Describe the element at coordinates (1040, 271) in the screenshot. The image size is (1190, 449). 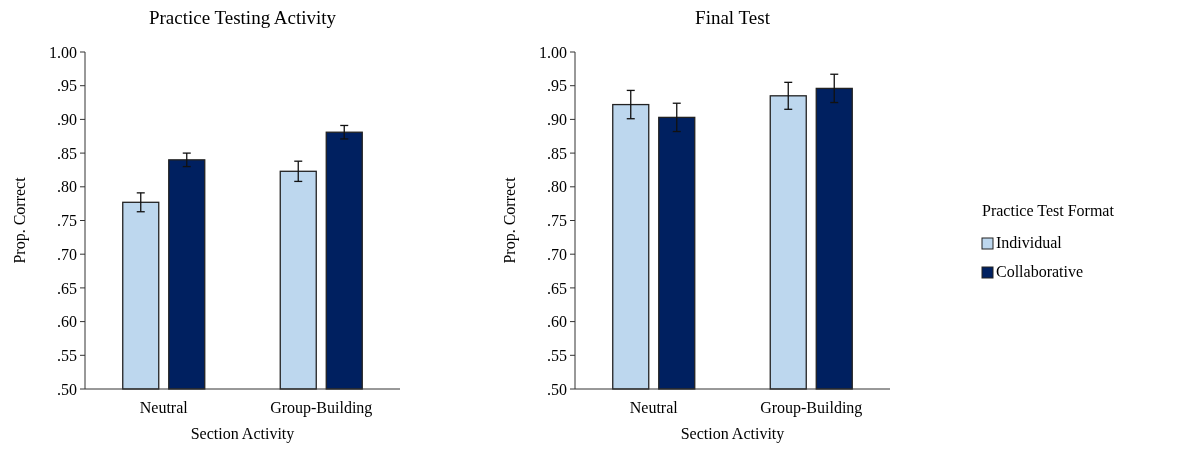
I see `legend-label: Collaborative` at that location.